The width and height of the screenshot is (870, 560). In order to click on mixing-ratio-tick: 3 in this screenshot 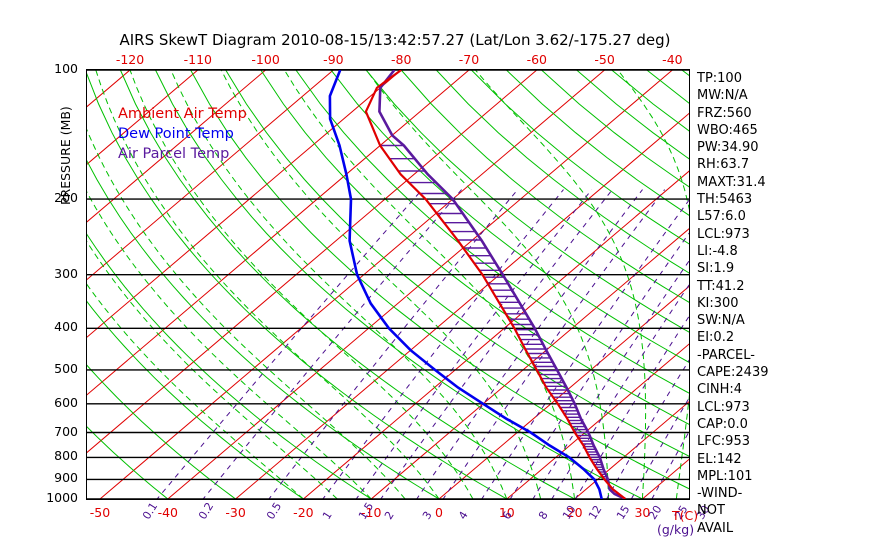, I will do `click(427, 515)`.